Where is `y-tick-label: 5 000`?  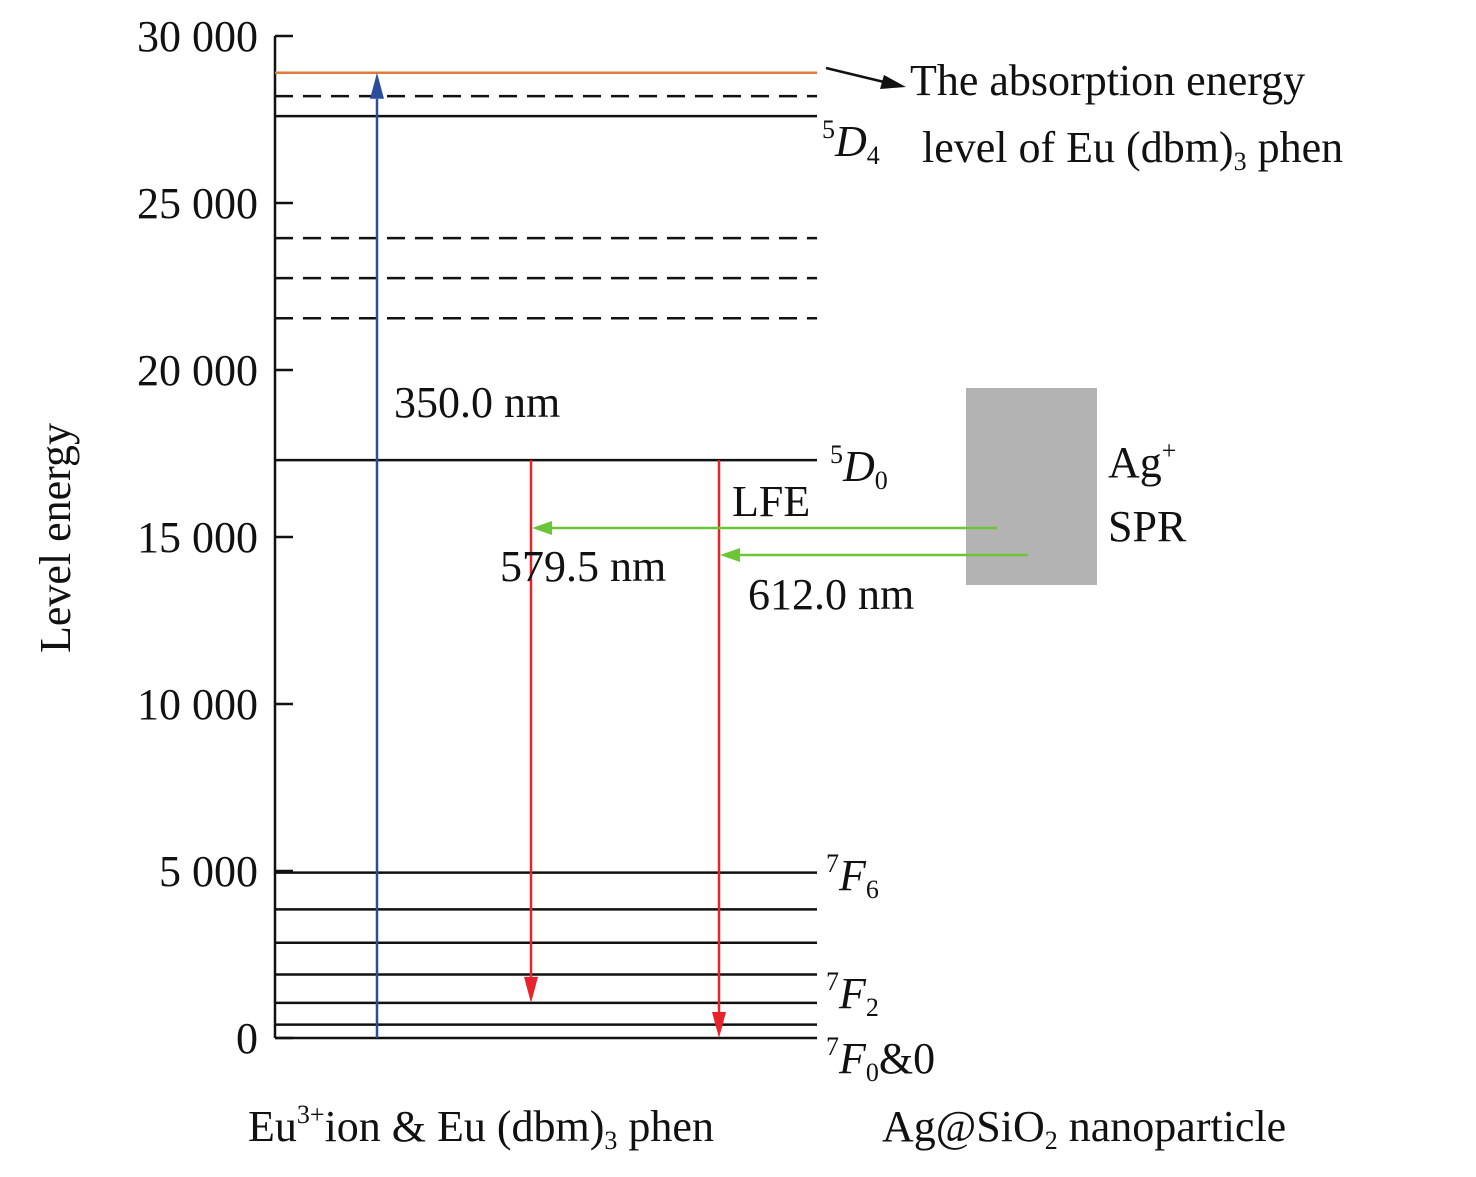
y-tick-label: 5 000 is located at coordinates (208, 871).